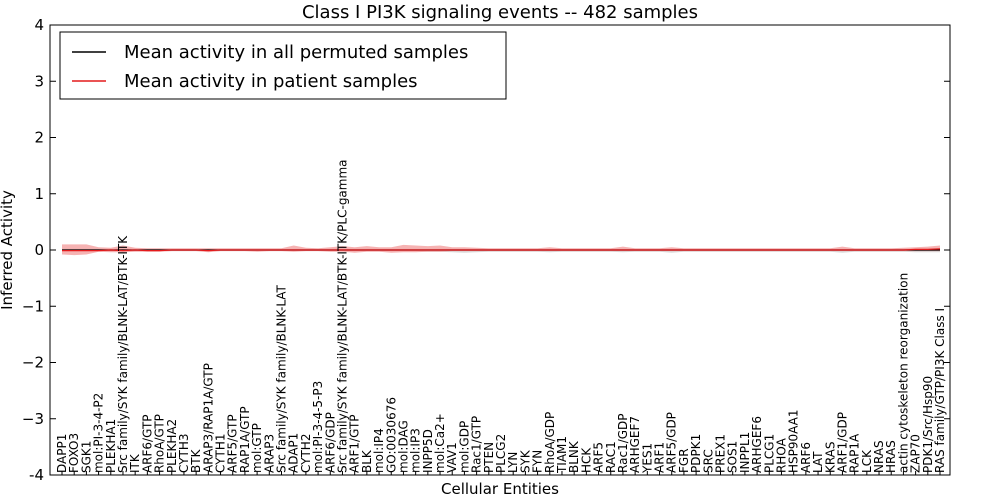 Image resolution: width=1000 pixels, height=500 pixels. Describe the element at coordinates (940, 390) in the screenshot. I see `x-tick-label: RAS family/GTP/PI3K Class I` at that location.